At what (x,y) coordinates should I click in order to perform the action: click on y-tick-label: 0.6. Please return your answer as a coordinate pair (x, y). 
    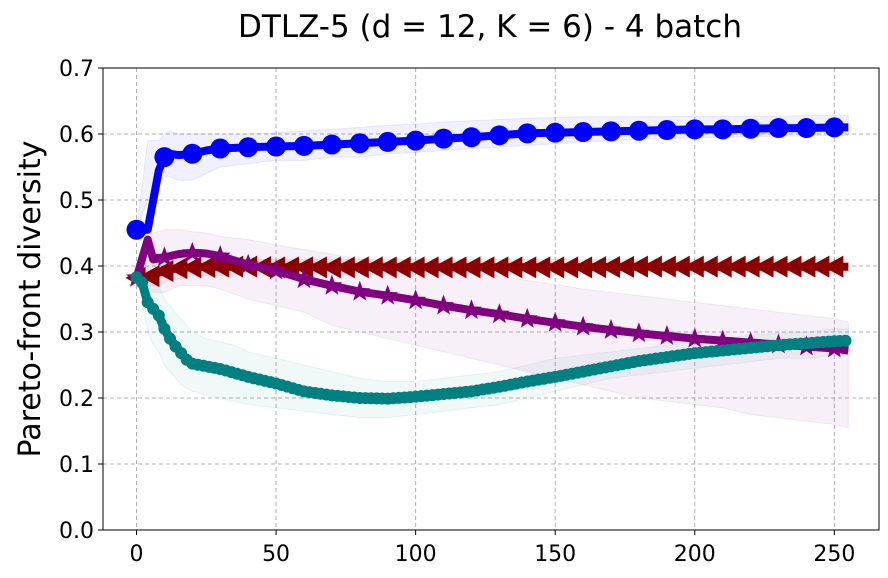
    Looking at the image, I should click on (76, 135).